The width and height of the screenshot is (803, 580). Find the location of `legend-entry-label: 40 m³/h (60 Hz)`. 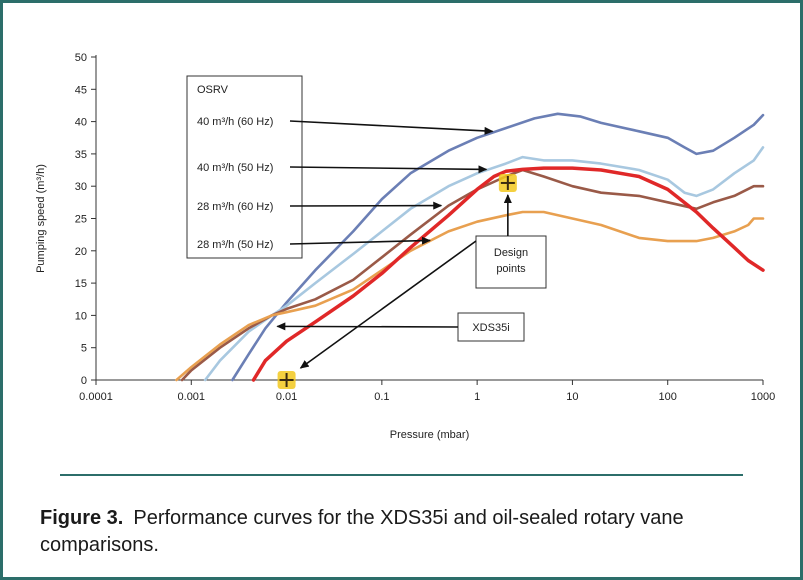

legend-entry-label: 40 m³/h (60 Hz) is located at coordinates (235, 122).